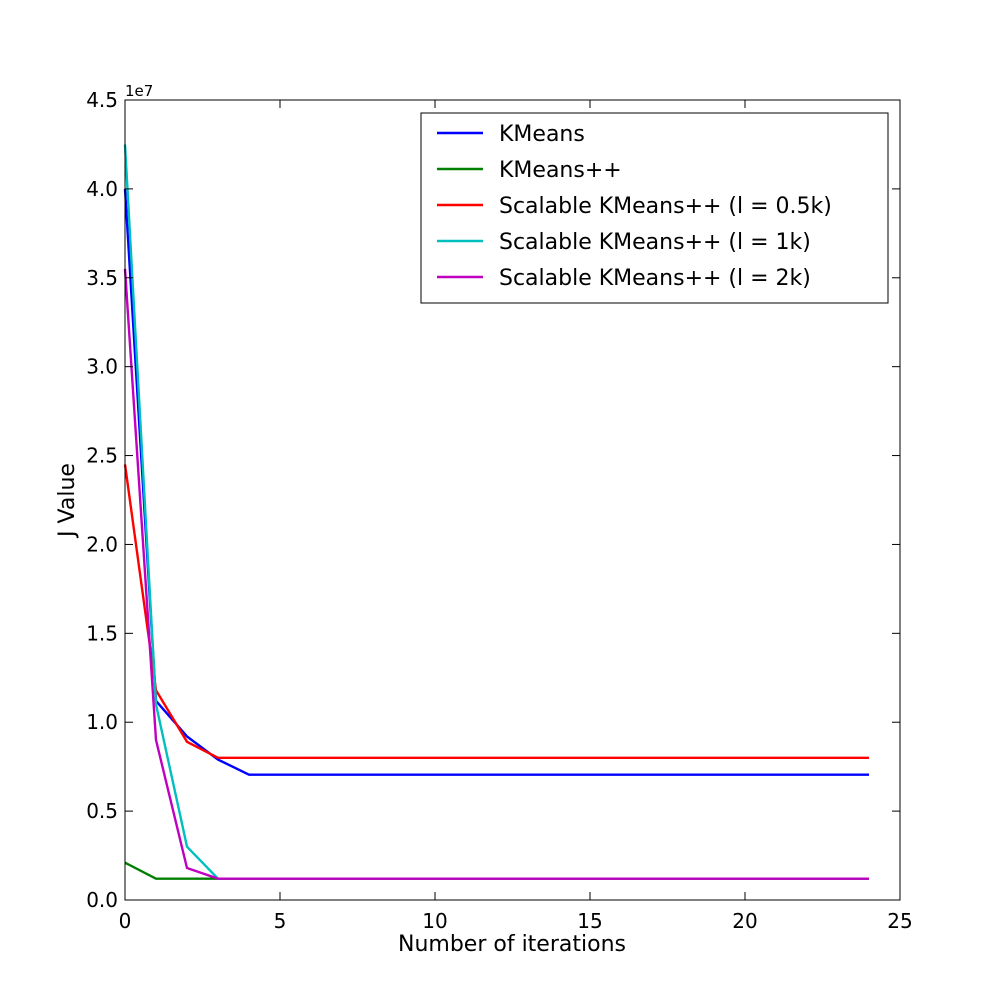  I want to click on y-tick-label: 2.5, so click(102, 456).